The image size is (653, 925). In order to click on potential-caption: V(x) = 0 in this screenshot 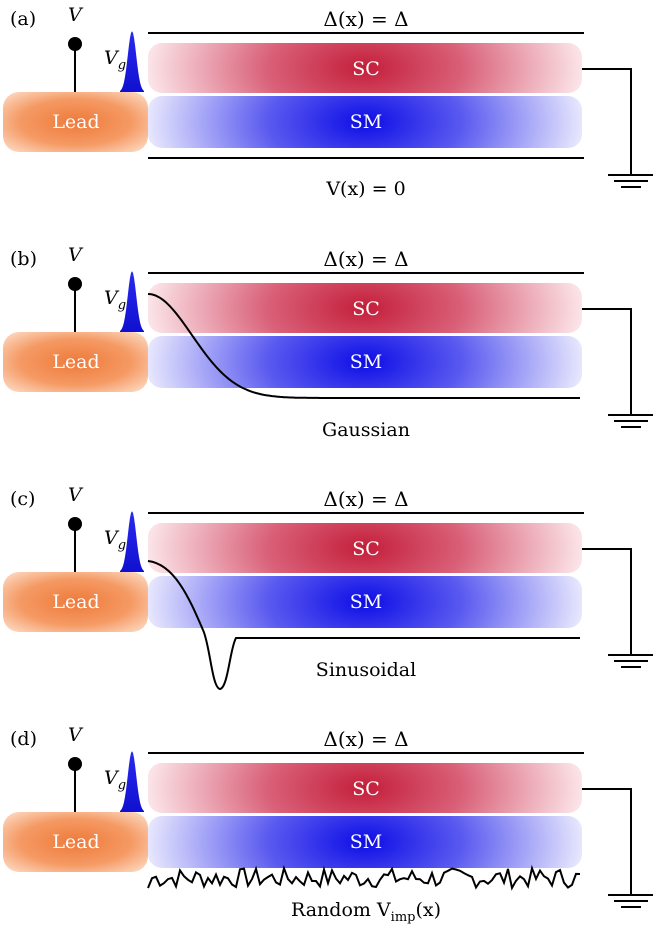, I will do `click(365, 189)`.